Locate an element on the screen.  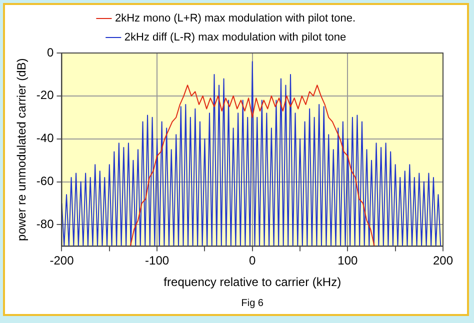
y-tick-label: -40 is located at coordinates (45, 138).